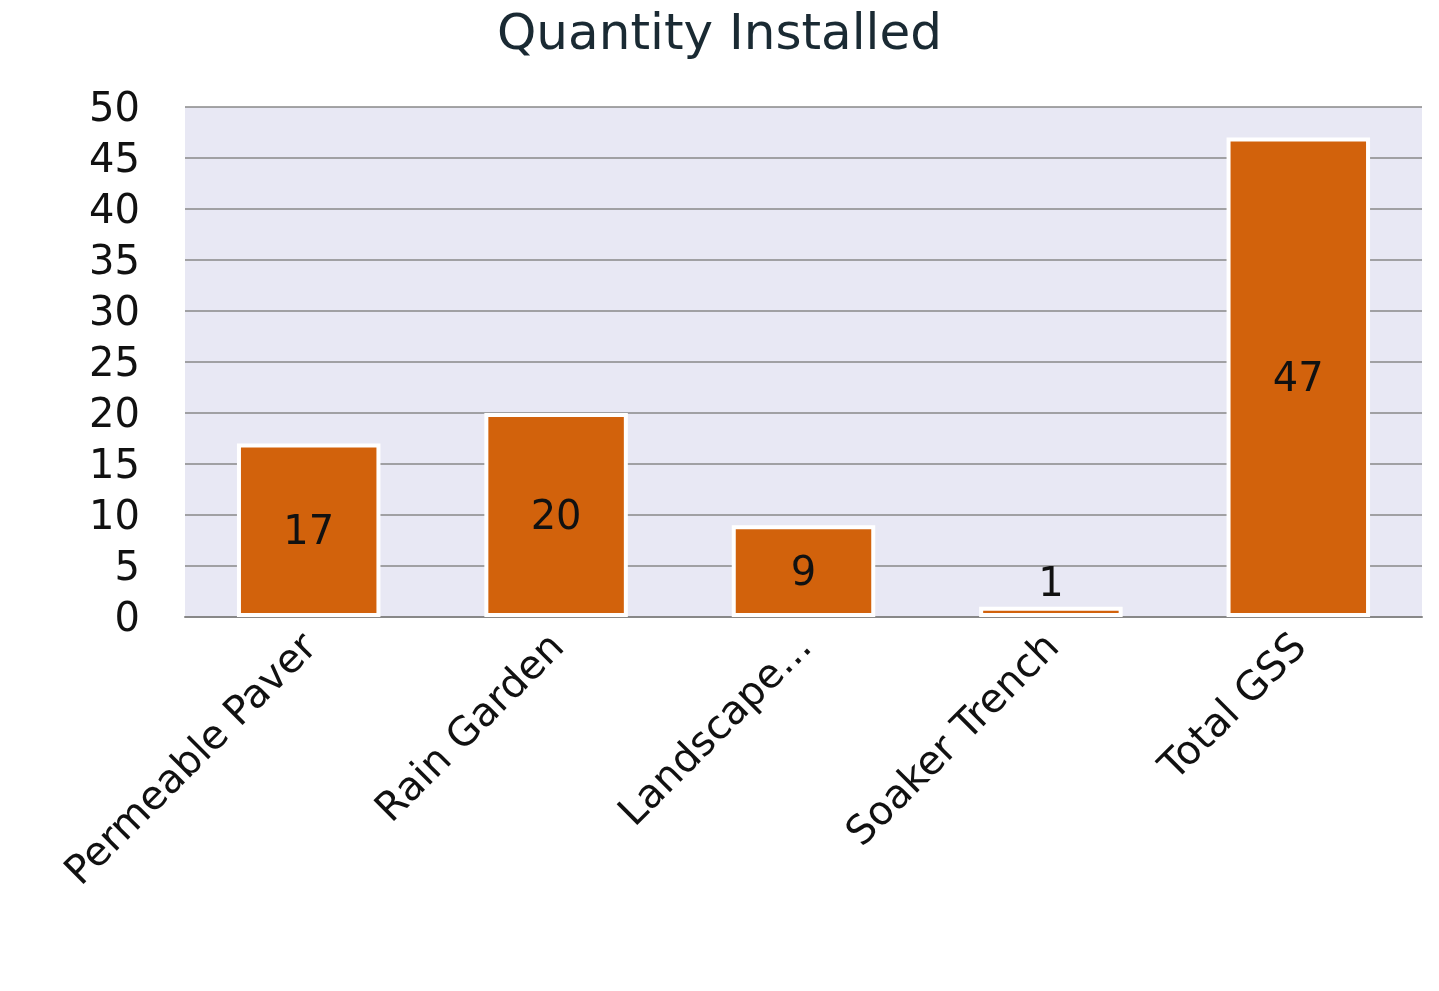 The width and height of the screenshot is (1439, 991). Describe the element at coordinates (114, 515) in the screenshot. I see `y-tick-label: 10` at that location.